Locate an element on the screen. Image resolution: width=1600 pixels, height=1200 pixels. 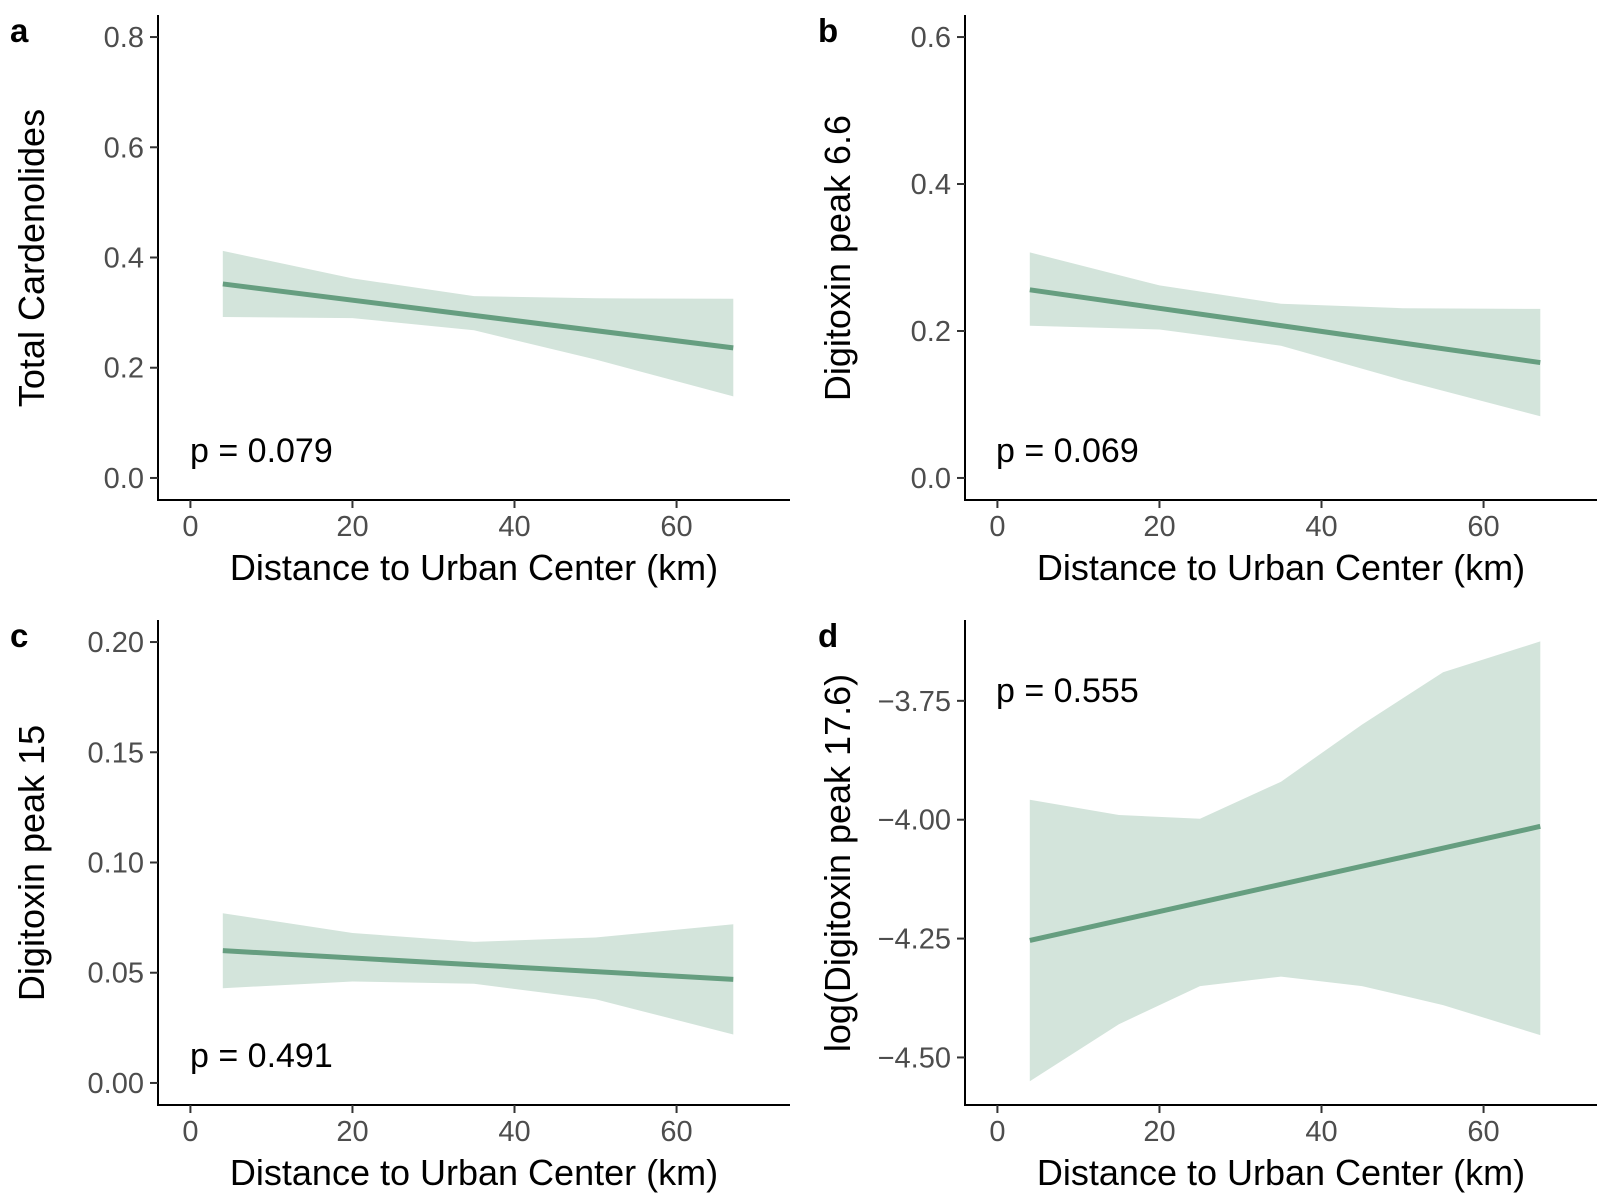
y-axis-title: Digitoxin peak 15 is located at coordinates (31, 863).